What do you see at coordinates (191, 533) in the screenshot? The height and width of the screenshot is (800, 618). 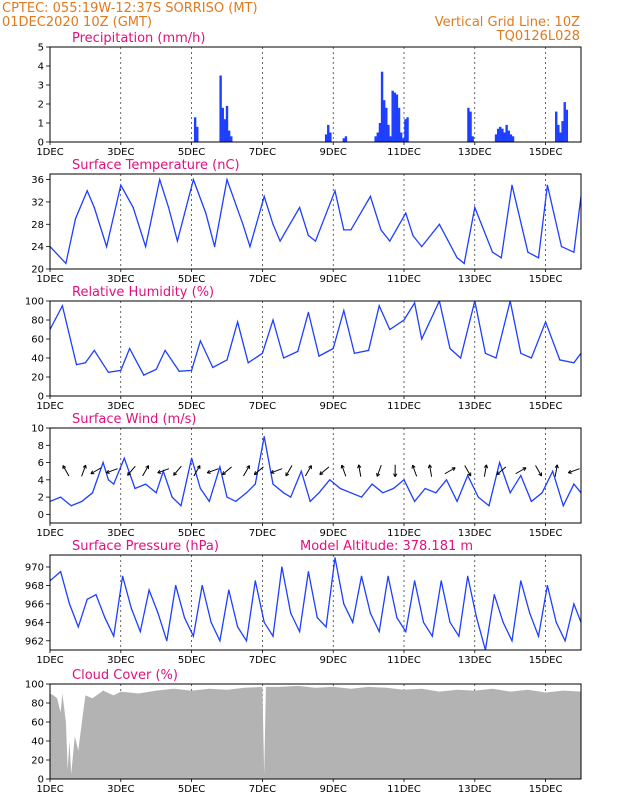 I see `x-tick-label: 5DEC` at bounding box center [191, 533].